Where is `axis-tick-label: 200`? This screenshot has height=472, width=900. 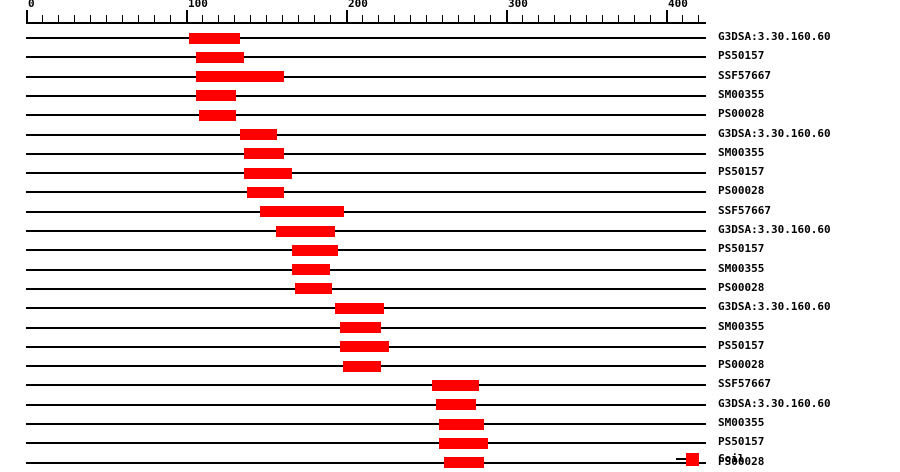
axis-tick-label: 200 is located at coordinates (358, 5).